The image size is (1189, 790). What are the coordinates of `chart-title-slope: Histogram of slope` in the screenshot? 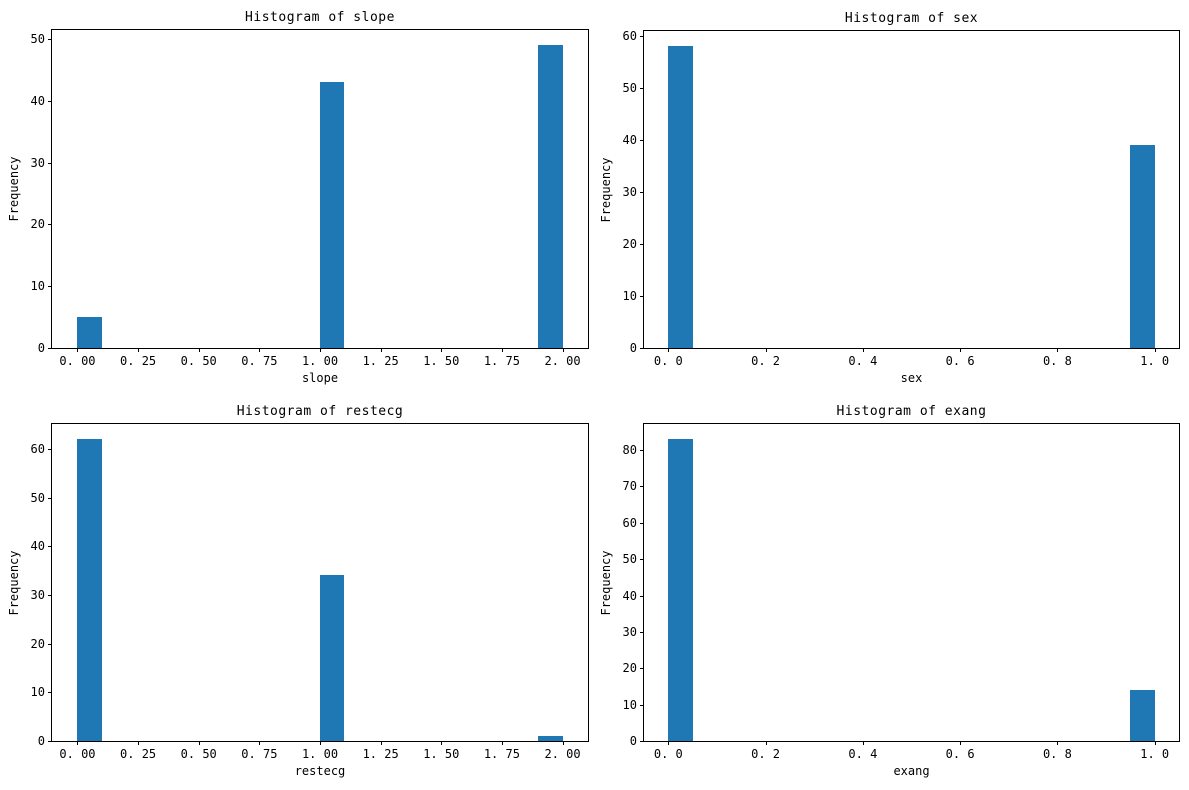 It's located at (320, 17).